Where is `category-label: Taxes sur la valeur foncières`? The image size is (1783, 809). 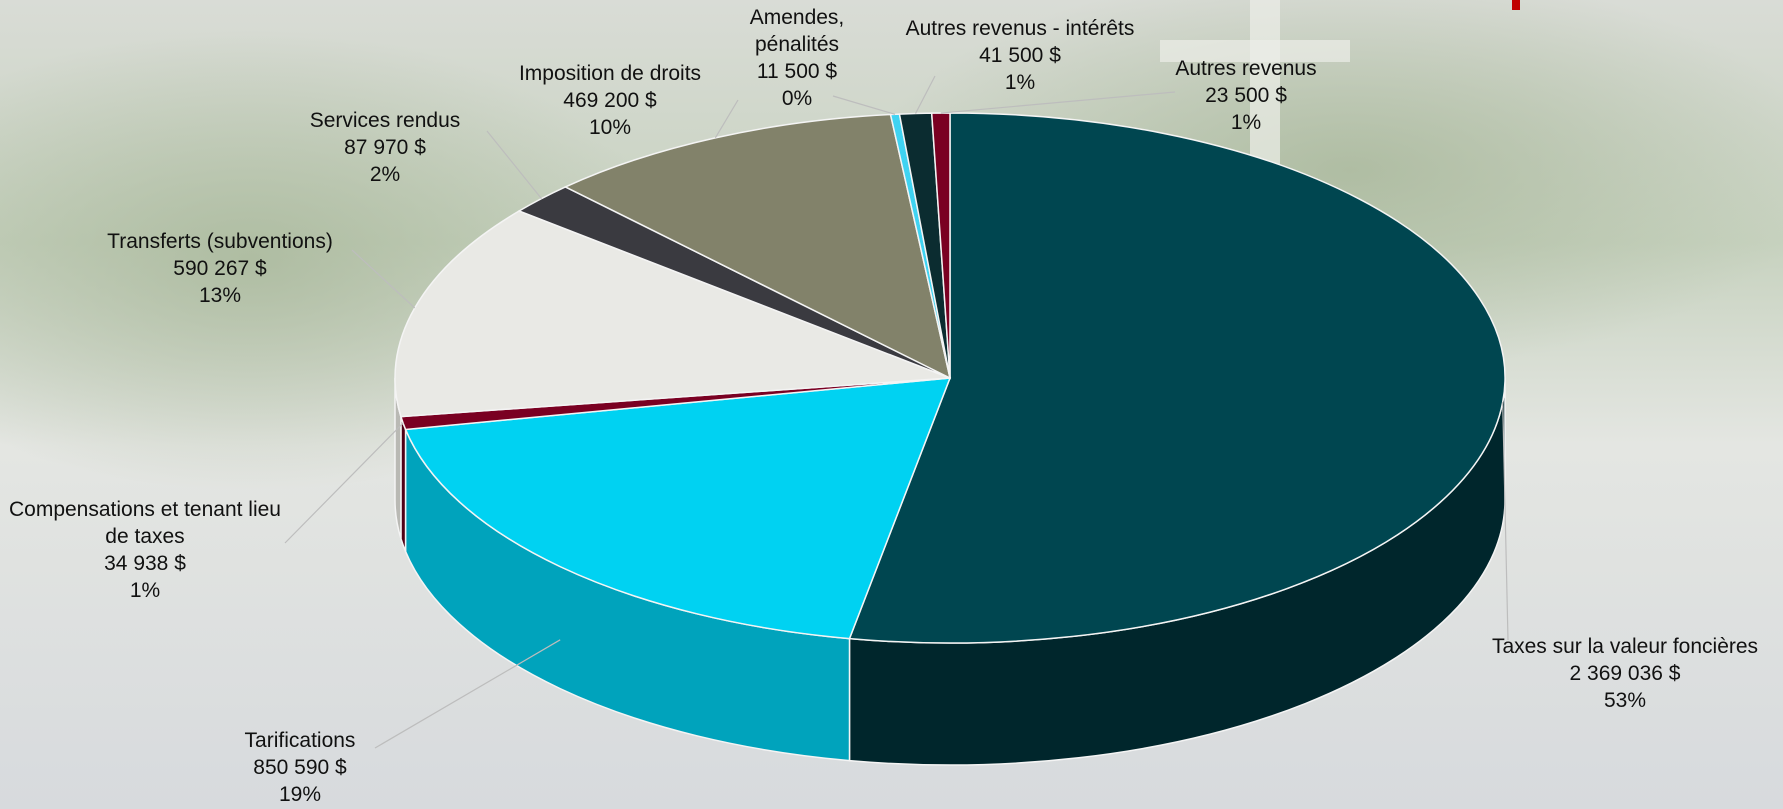
category-label: Taxes sur la valeur foncières is located at coordinates (1625, 646).